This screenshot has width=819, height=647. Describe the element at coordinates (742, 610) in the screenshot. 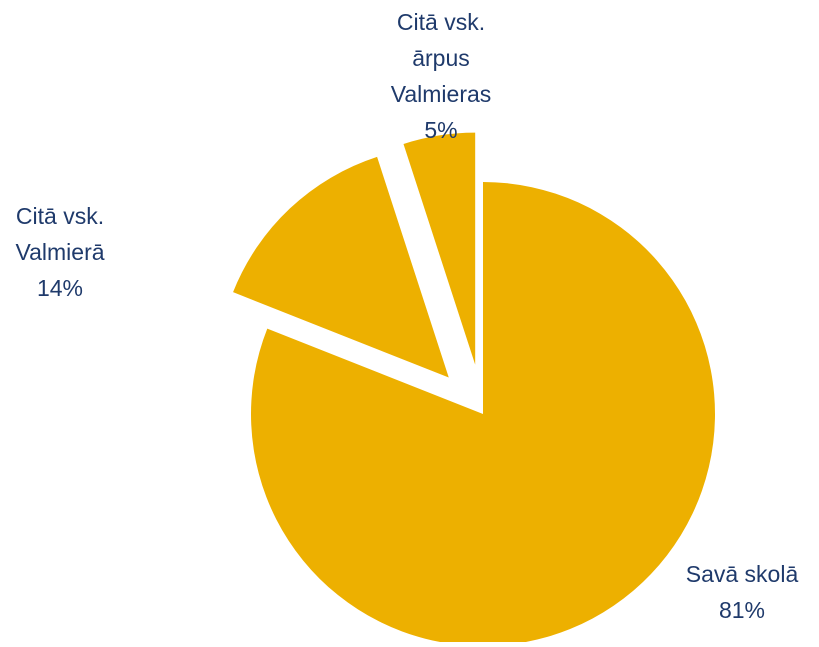

I see `data-label-line: 81%` at that location.